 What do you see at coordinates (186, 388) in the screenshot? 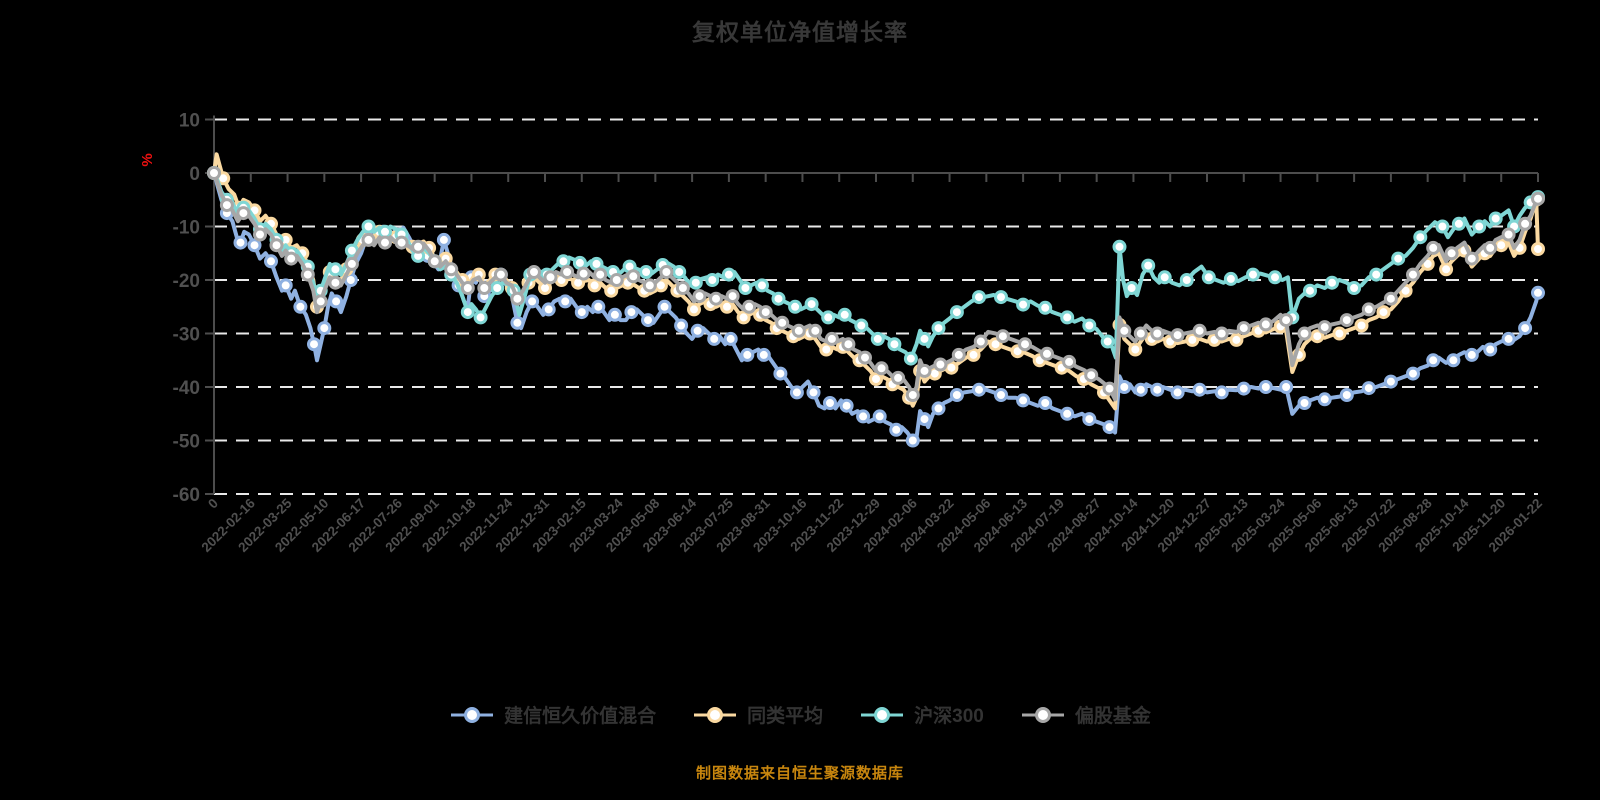
I see `y-axis-label: -40` at bounding box center [186, 388].